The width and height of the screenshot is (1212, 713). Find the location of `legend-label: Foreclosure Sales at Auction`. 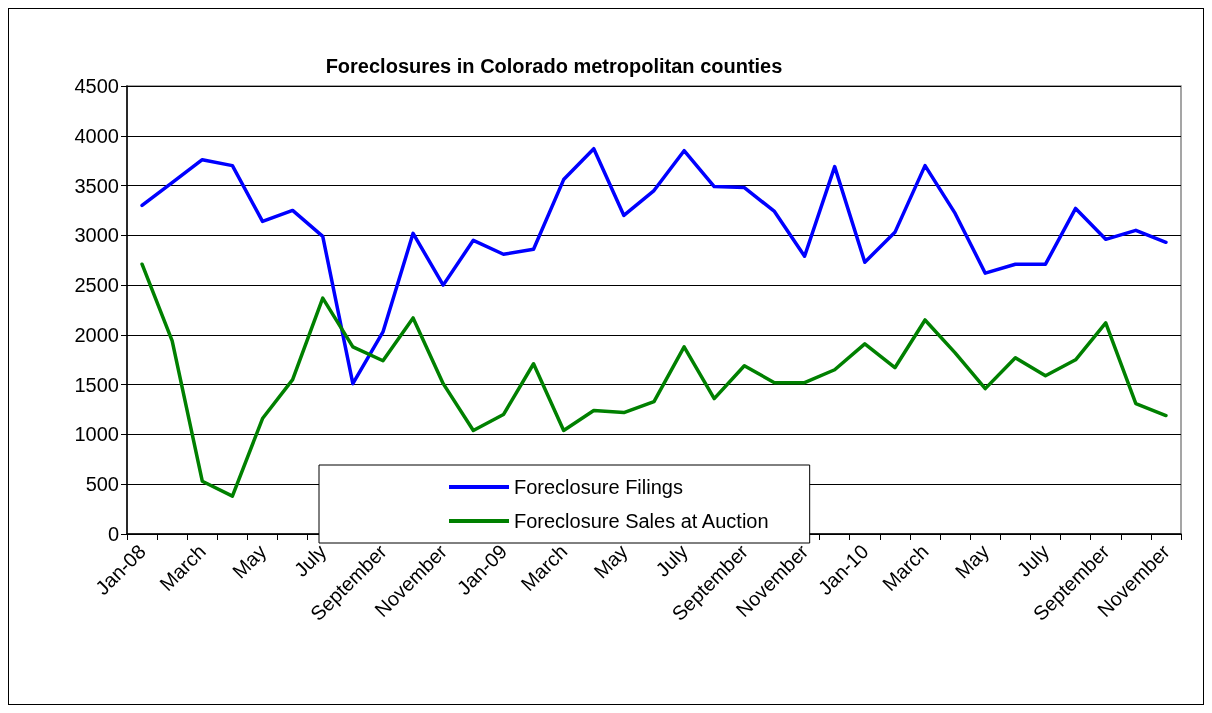

legend-label: Foreclosure Sales at Auction is located at coordinates (641, 521).